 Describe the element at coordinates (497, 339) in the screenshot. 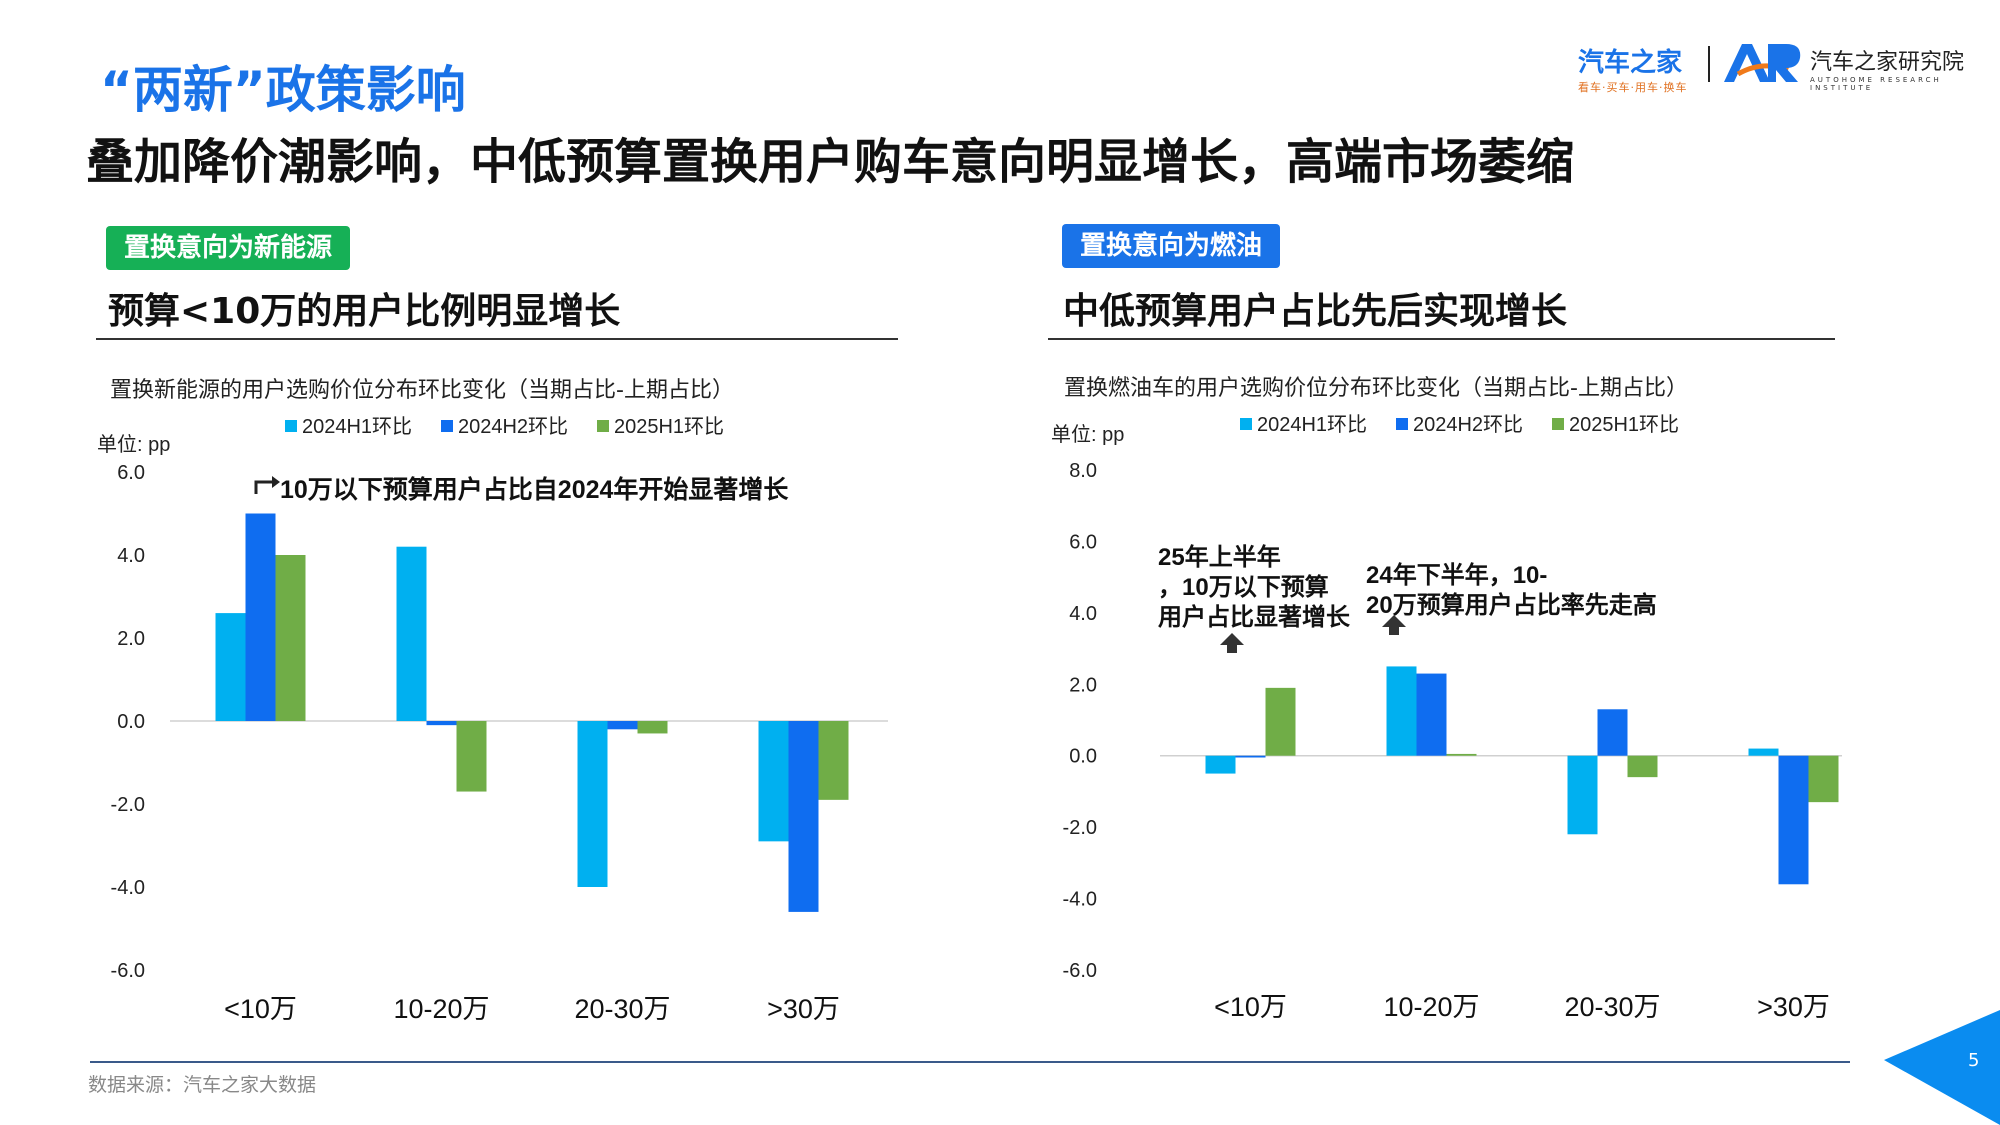

I see `left-heading-rule` at that location.